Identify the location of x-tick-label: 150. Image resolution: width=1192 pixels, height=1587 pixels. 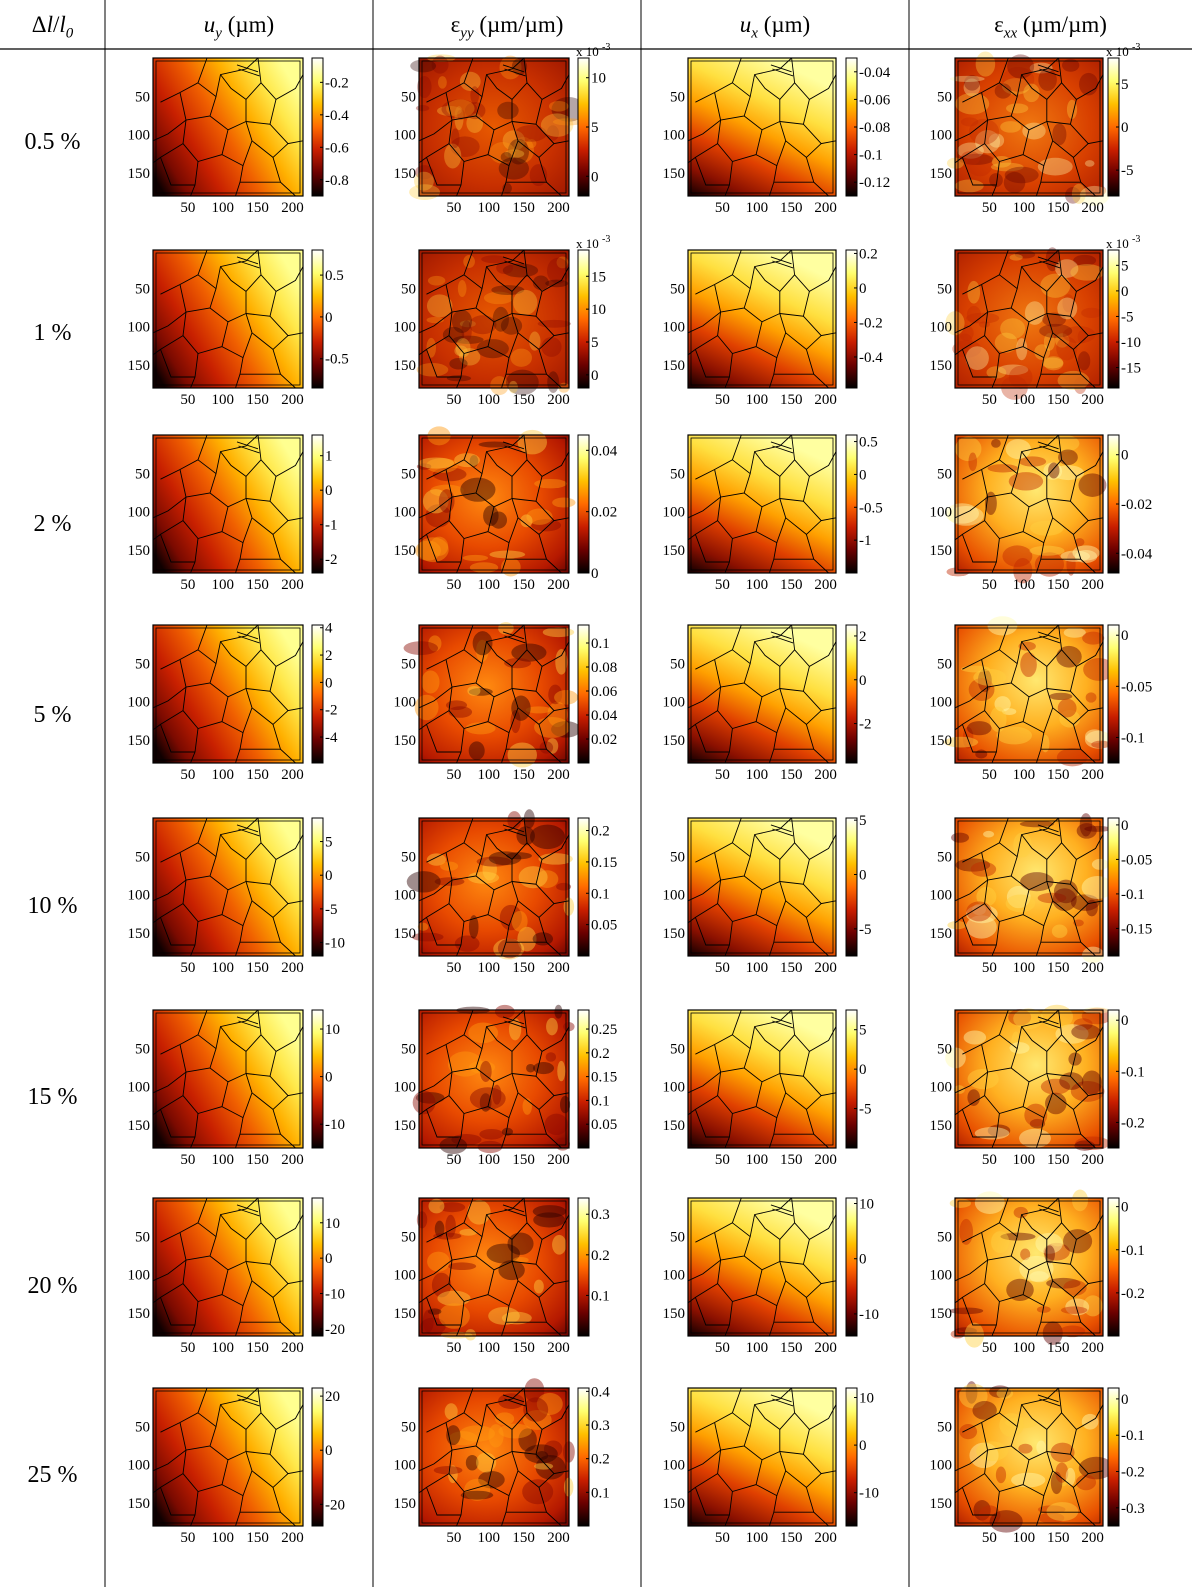
(791, 400).